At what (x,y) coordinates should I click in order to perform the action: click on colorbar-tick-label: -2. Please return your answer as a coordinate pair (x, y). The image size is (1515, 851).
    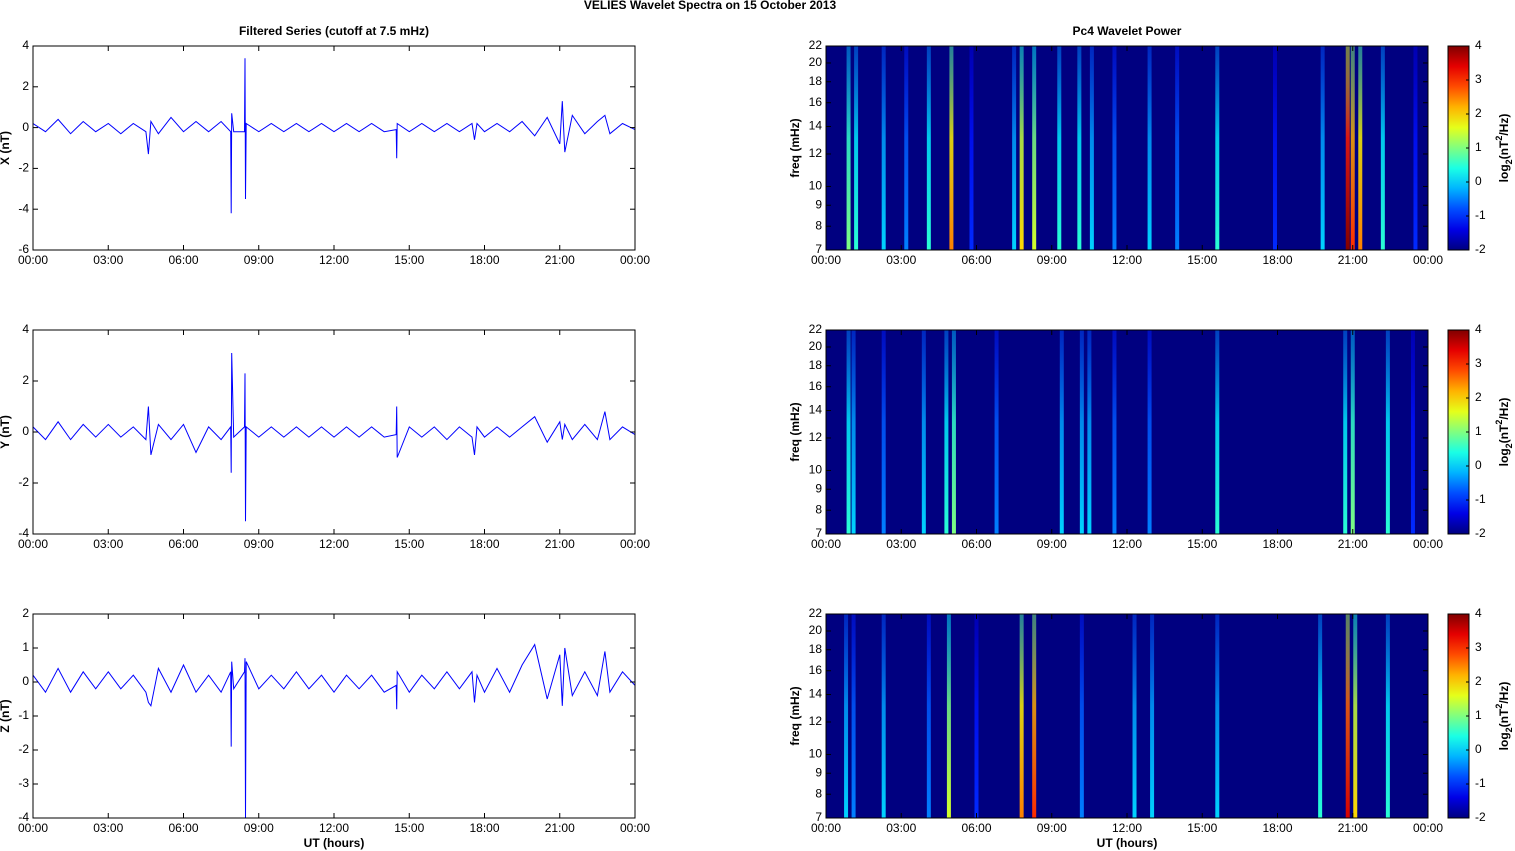
    Looking at the image, I should click on (1480, 249).